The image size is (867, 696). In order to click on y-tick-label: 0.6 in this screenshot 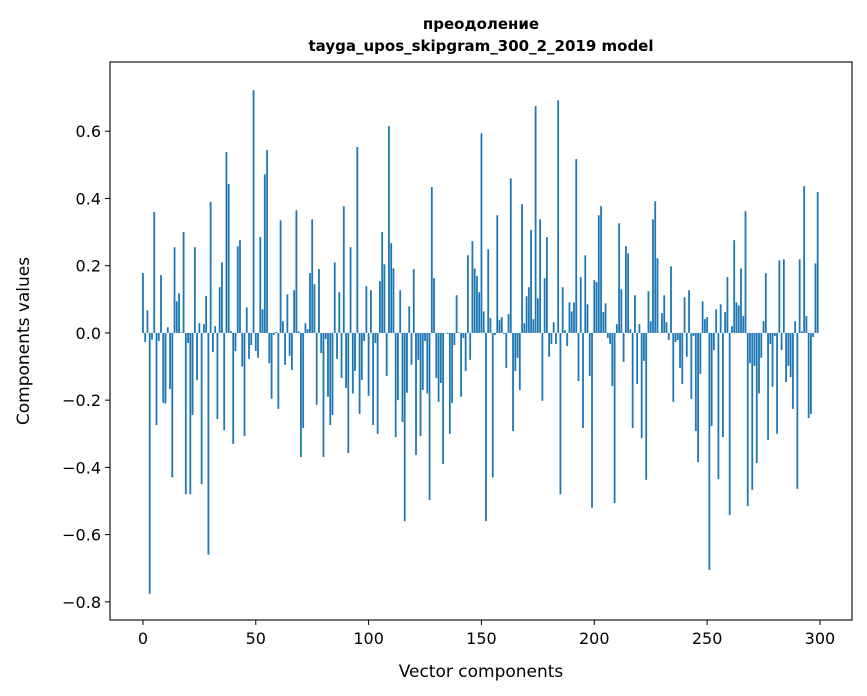, I will do `click(88, 131)`.